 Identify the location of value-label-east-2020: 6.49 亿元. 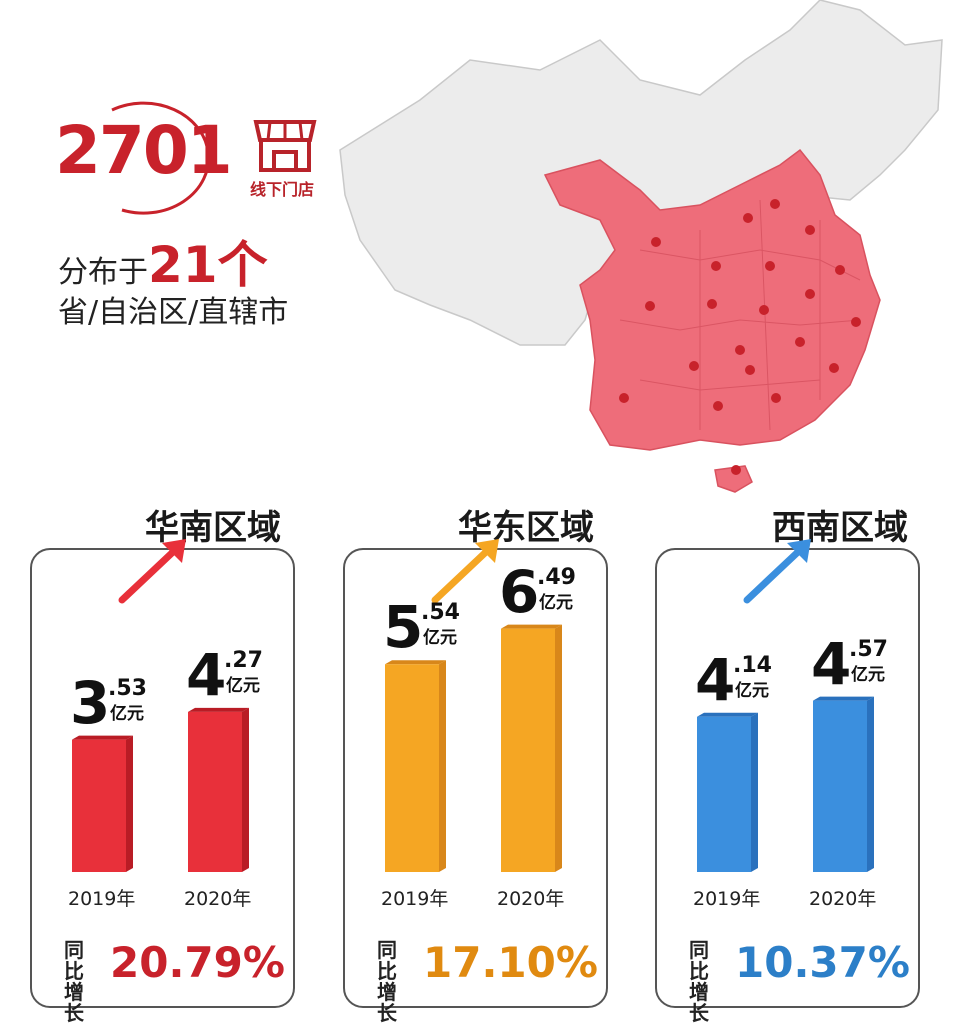
(537, 592).